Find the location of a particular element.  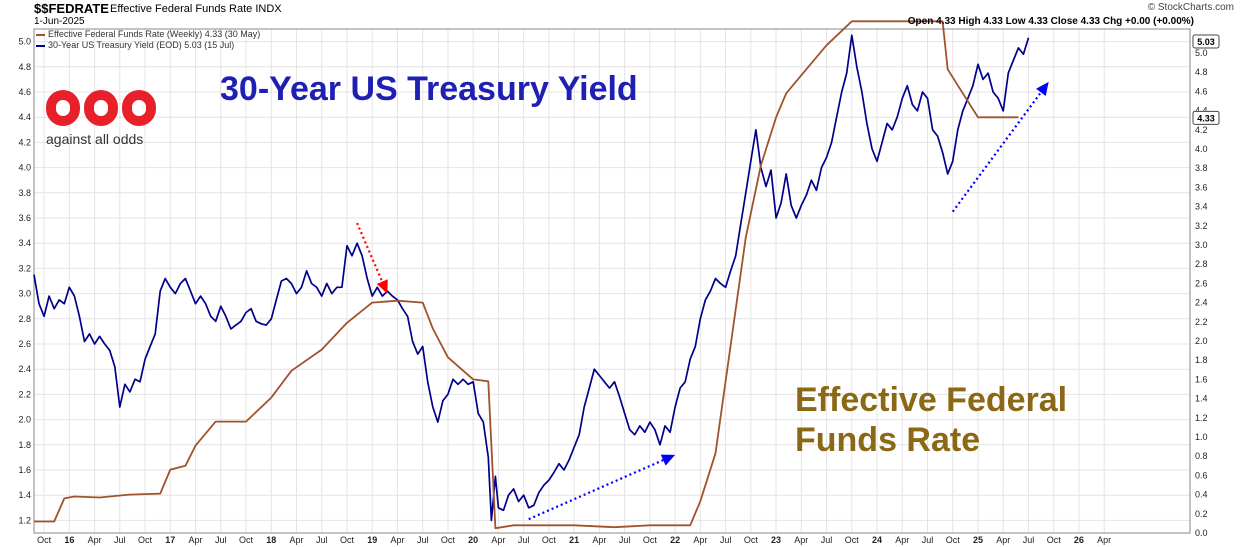

last-value-box is located at coordinates (1206, 117).